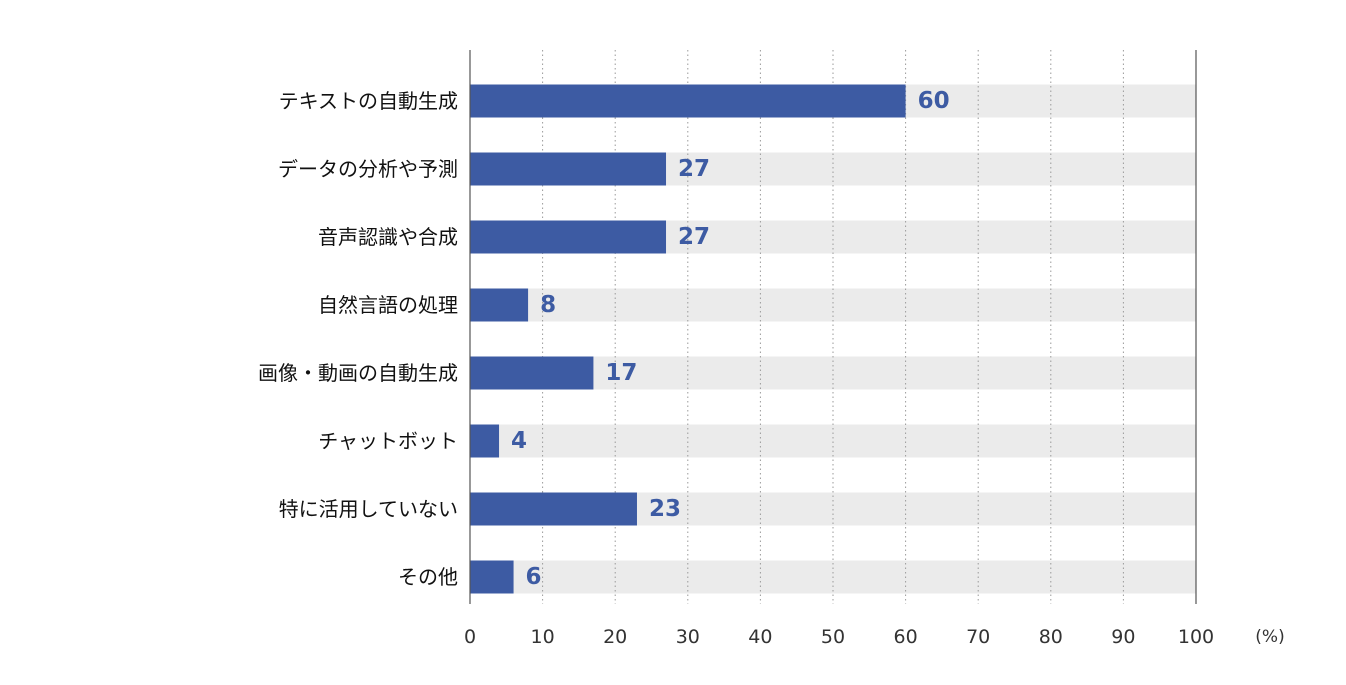 This screenshot has height=685, width=1346. Describe the element at coordinates (1051, 637) in the screenshot. I see `x-tick-label: 80` at that location.